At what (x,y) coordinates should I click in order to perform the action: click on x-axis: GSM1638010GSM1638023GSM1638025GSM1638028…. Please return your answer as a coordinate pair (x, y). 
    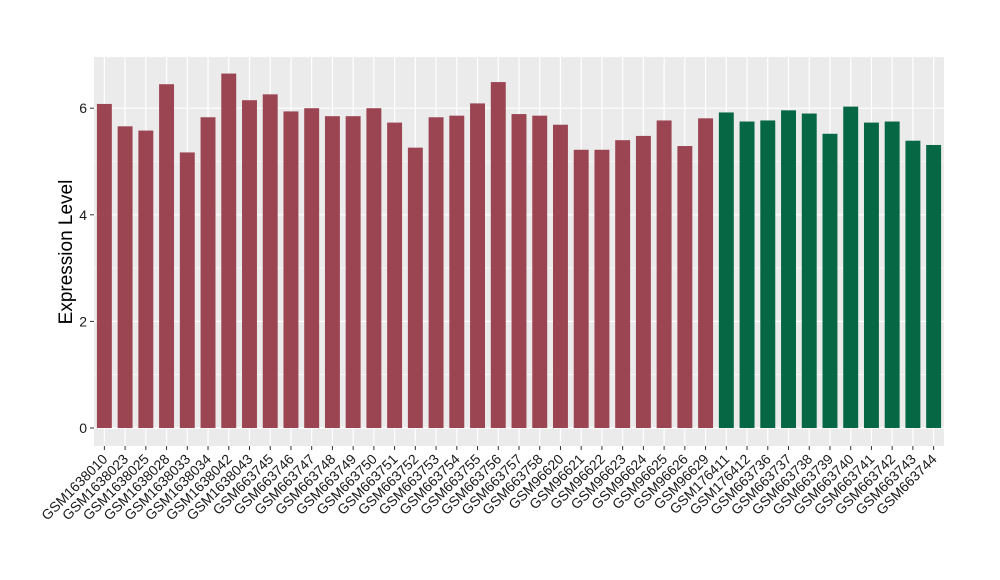
    Looking at the image, I should click on (489, 484).